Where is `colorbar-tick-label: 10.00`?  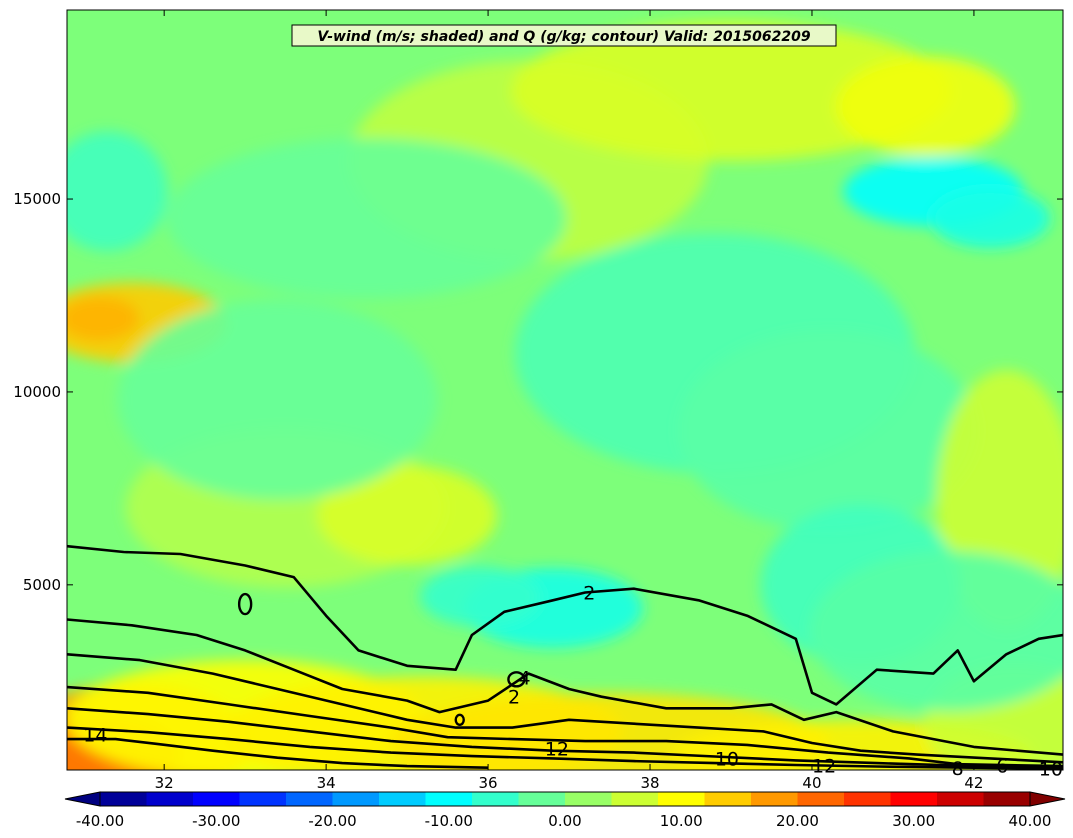 colorbar-tick-label: 10.00 is located at coordinates (681, 821).